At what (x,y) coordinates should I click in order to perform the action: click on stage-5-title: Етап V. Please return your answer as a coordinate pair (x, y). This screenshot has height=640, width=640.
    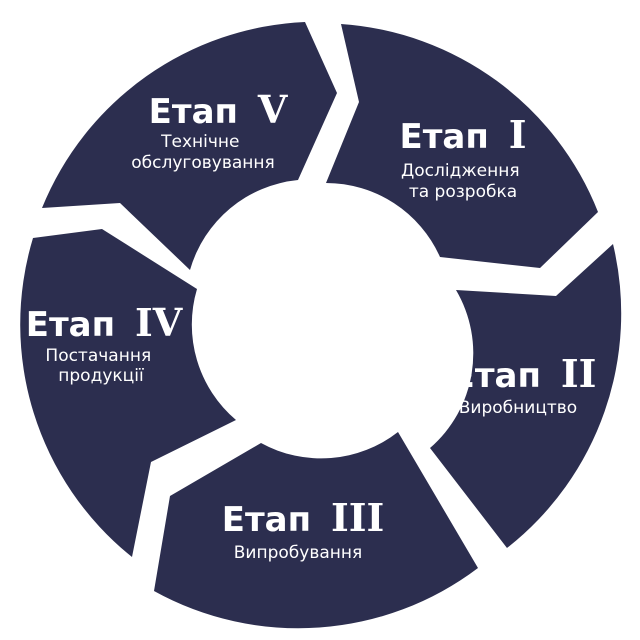
    Looking at the image, I should click on (219, 109).